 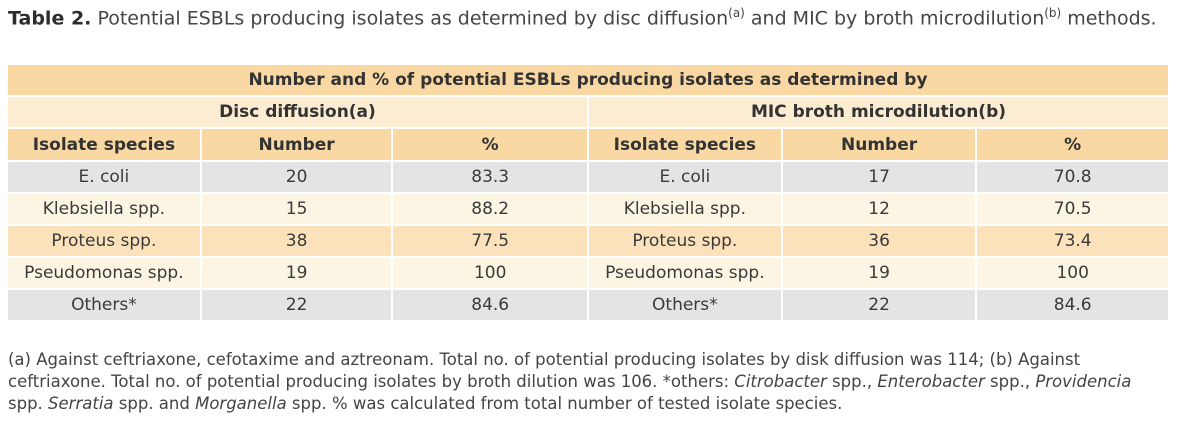 What do you see at coordinates (296, 209) in the screenshot?
I see `cell: 15` at bounding box center [296, 209].